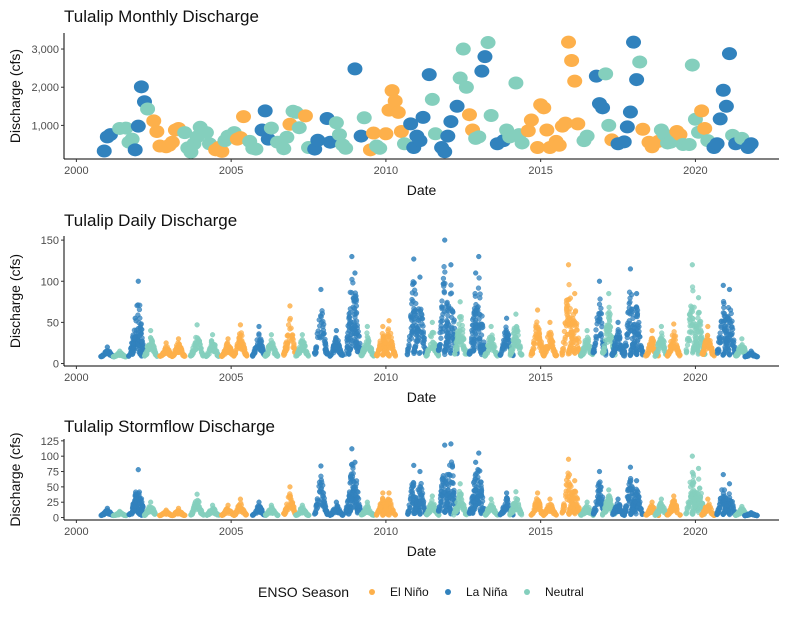 The height and width of the screenshot is (617, 787). What do you see at coordinates (50, 241) in the screenshot?
I see `y-tick-label: 150` at bounding box center [50, 241].